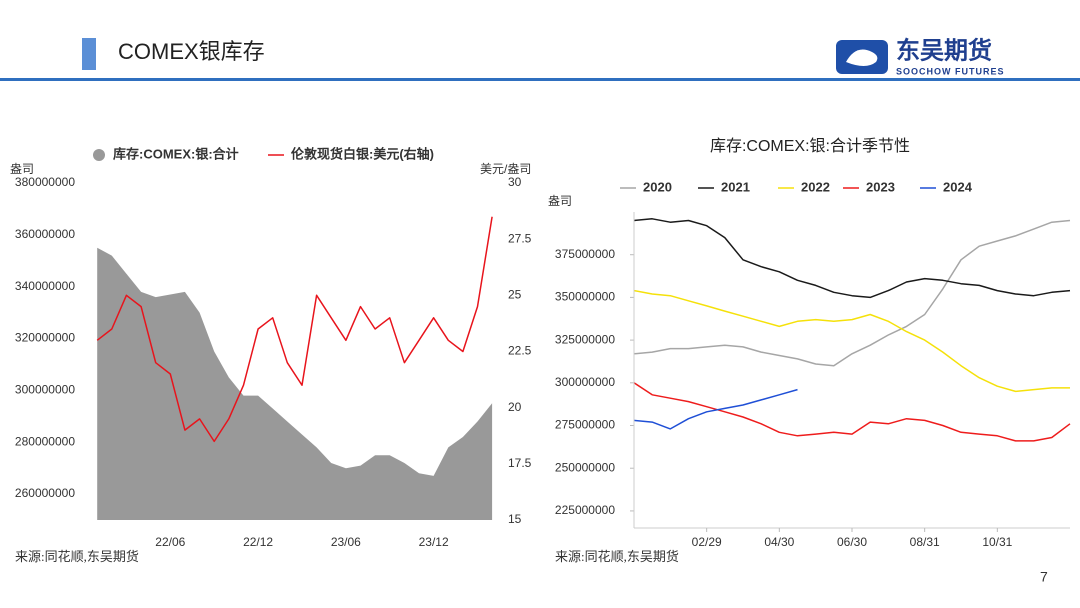  I want to click on x-tick-label: 23/06, so click(346, 542).